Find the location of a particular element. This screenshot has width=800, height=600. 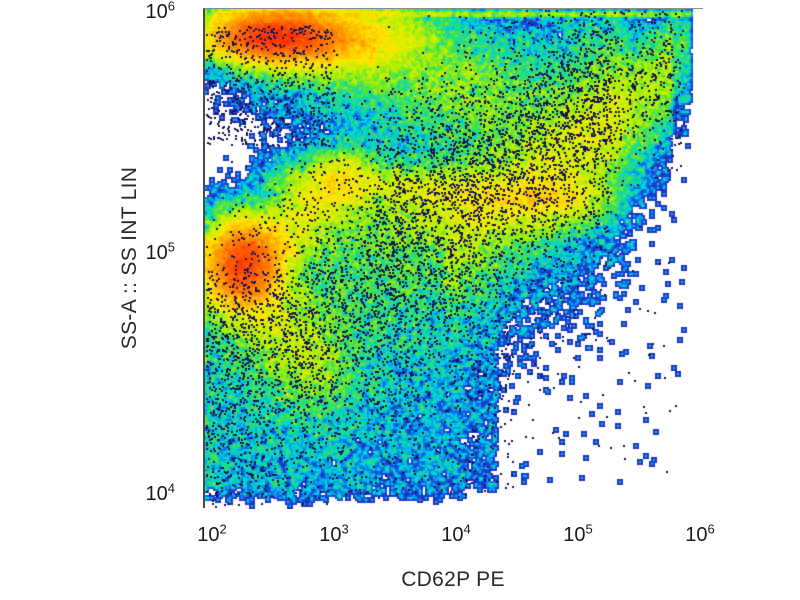

x-axis-title: CD62P PE is located at coordinates (453, 579).